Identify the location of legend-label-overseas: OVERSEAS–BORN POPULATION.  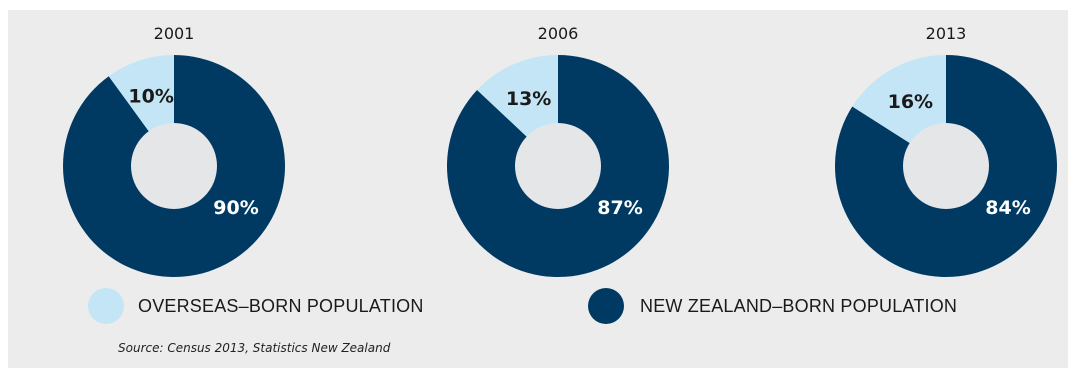
(281, 306).